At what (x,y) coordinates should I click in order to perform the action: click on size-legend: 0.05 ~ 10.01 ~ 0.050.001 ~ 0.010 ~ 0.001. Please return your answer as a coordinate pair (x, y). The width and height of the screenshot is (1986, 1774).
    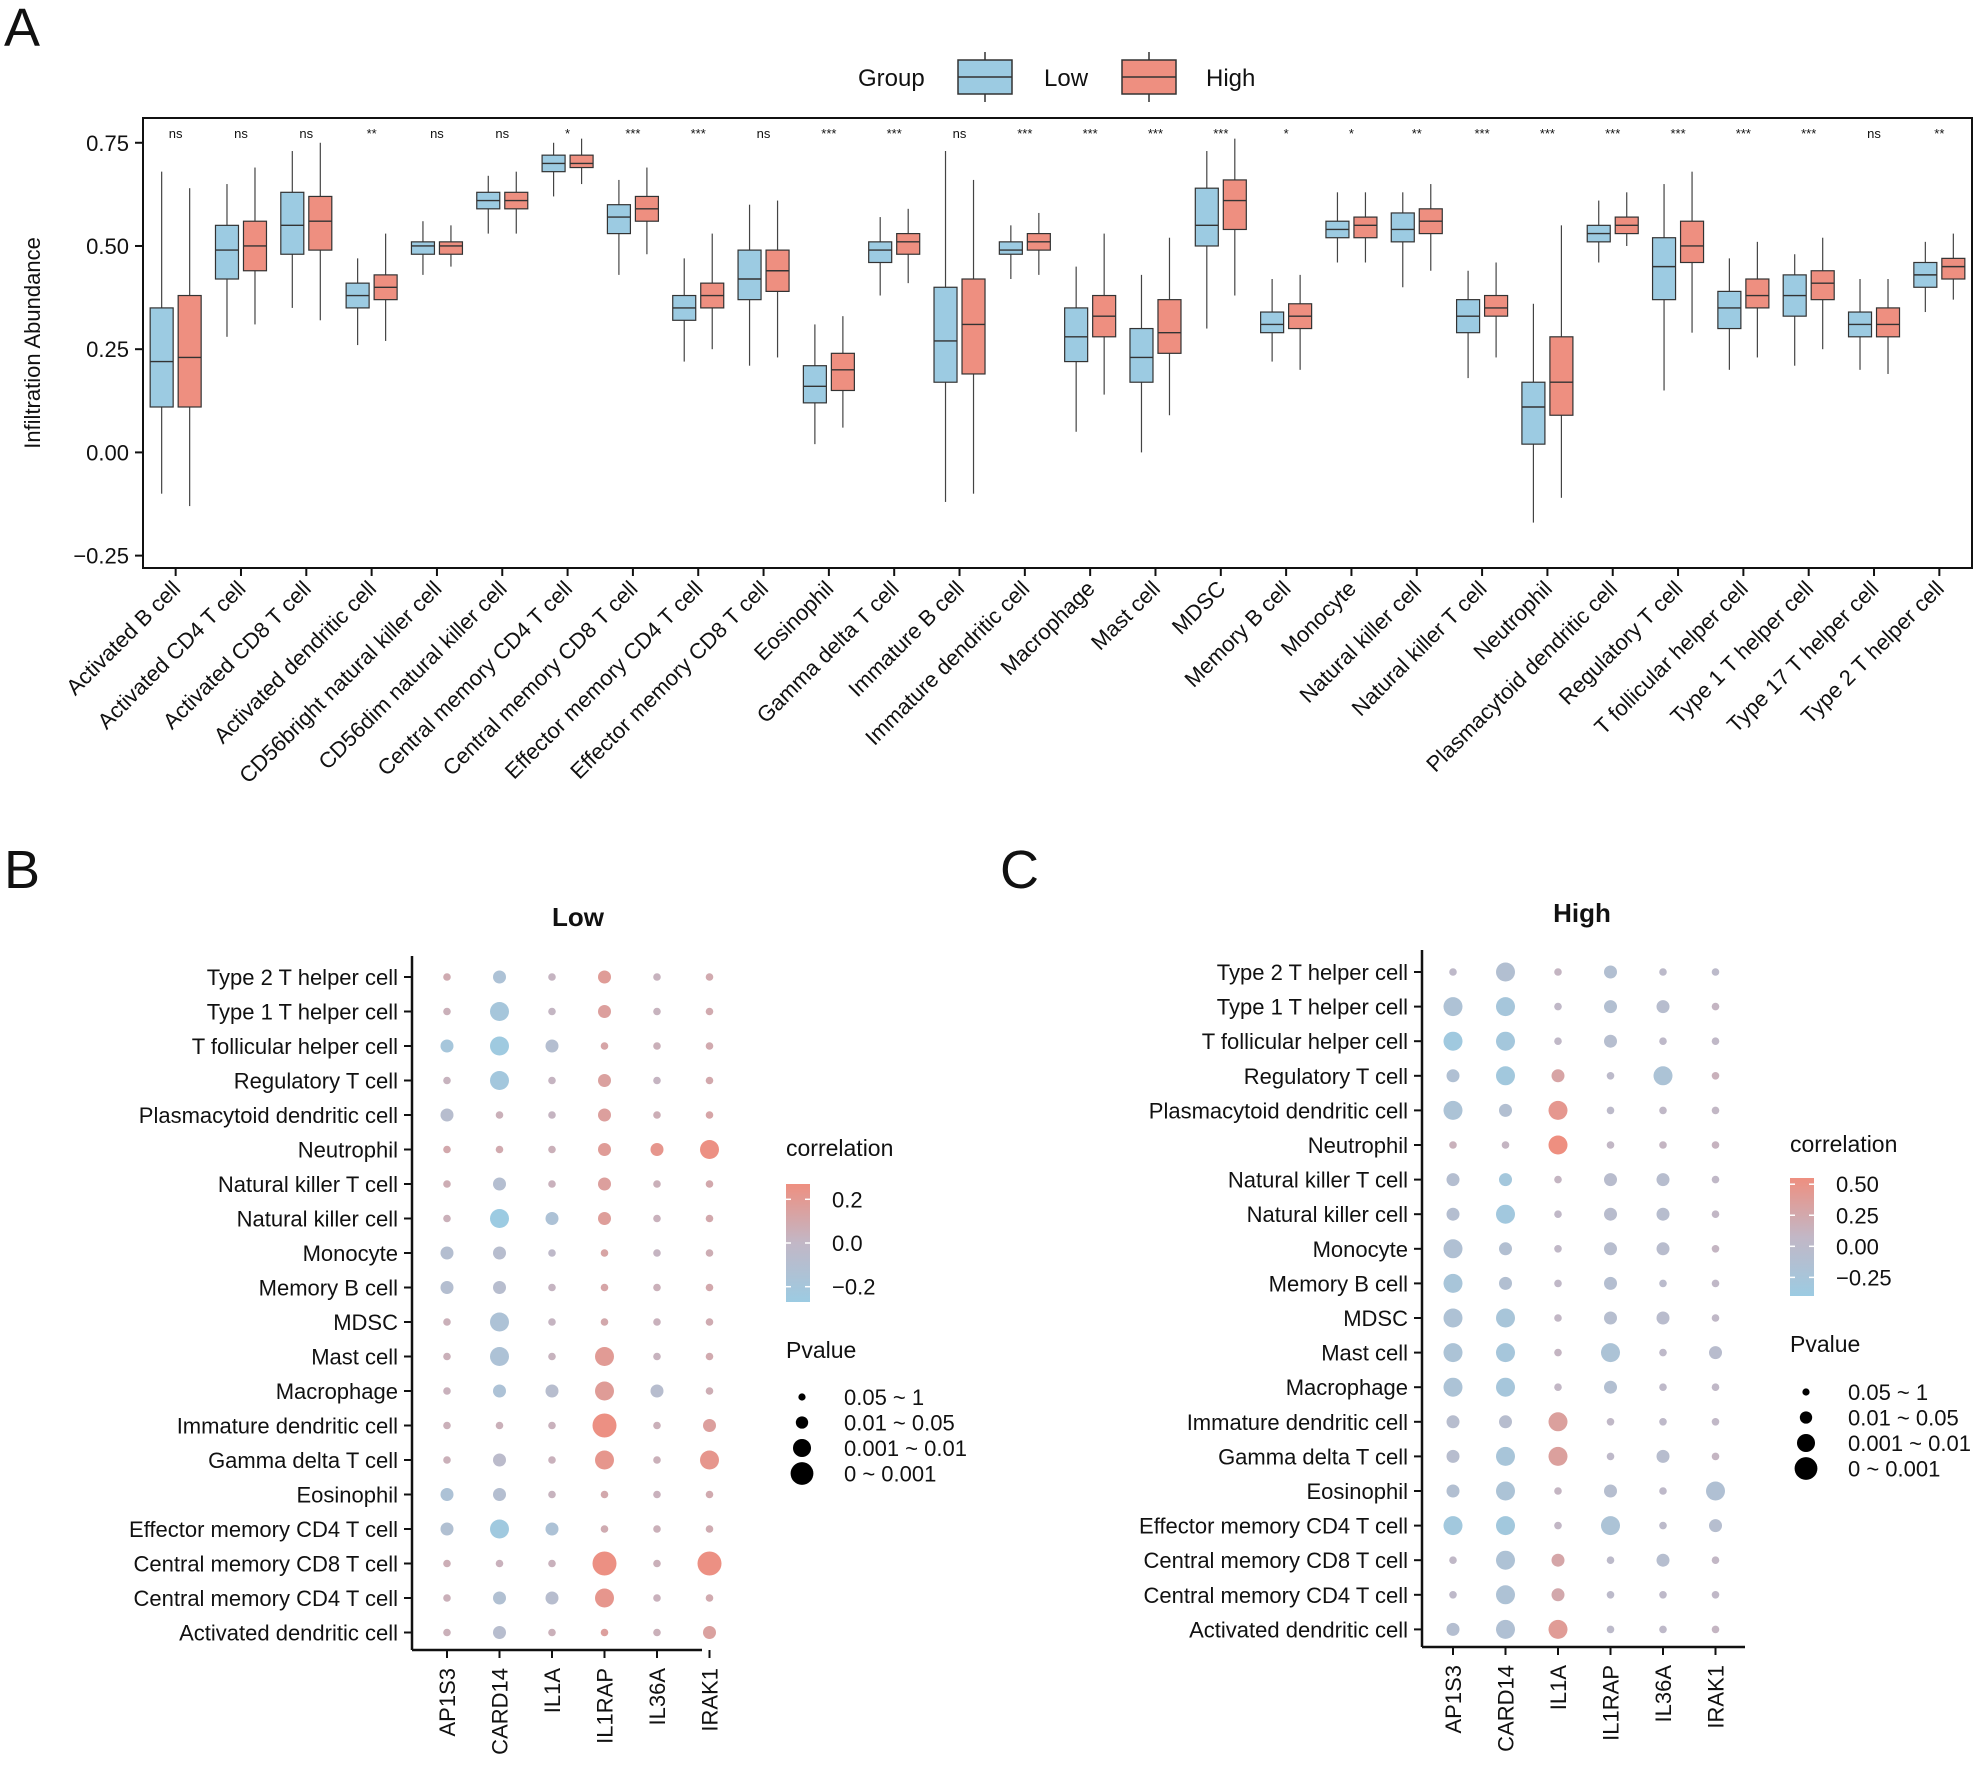
    Looking at the image, I should click on (878, 1436).